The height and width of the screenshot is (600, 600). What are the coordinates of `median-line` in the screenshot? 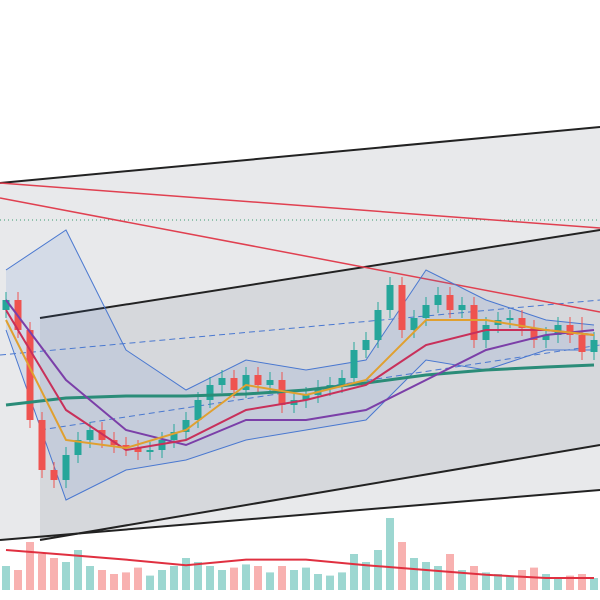 It's located at (300, 327).